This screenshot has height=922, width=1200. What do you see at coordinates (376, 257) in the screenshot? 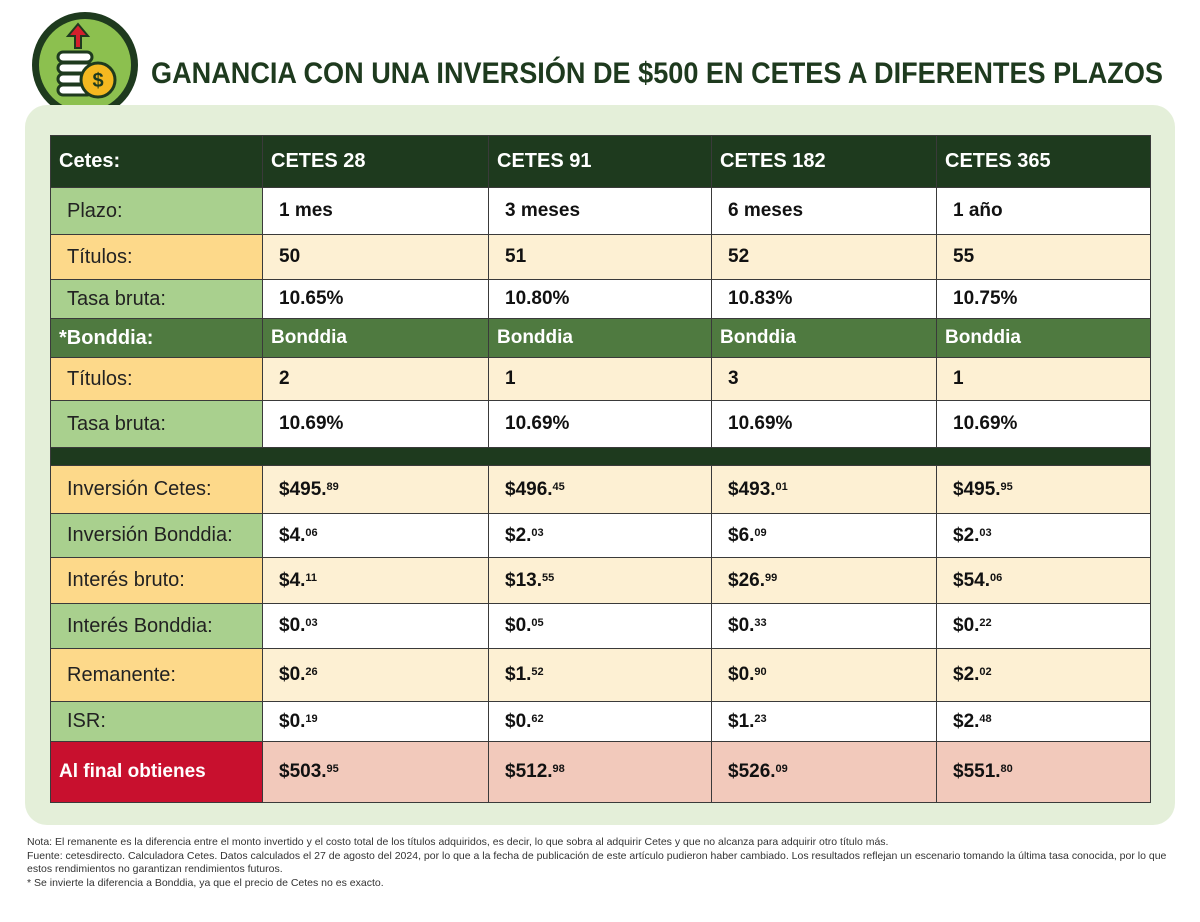
I see `data-cell: 50` at bounding box center [376, 257].